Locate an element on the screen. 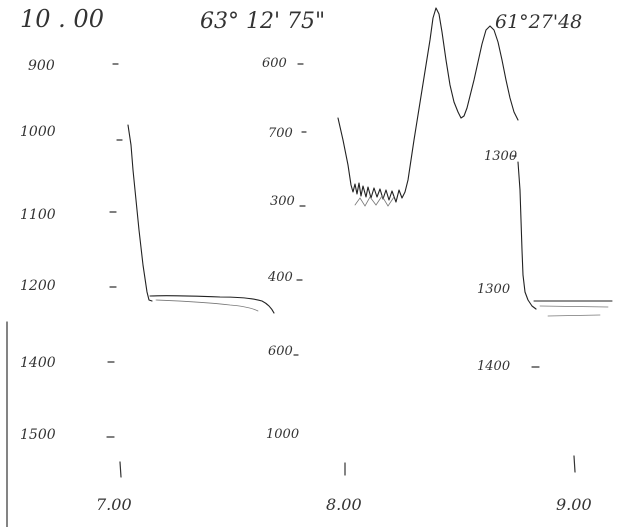 This screenshot has height=527, width=620. trace-left-tail is located at coordinates (212, 304).